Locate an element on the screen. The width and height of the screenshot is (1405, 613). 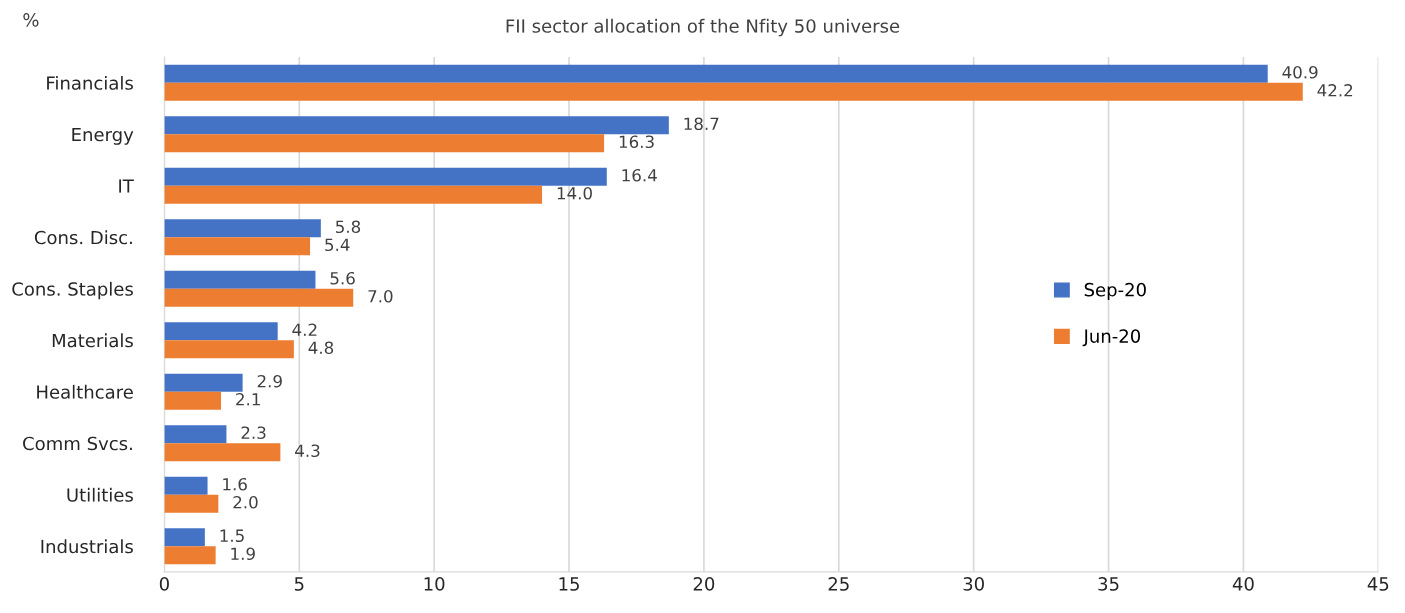
x-tick-label: 0 is located at coordinates (164, 584).